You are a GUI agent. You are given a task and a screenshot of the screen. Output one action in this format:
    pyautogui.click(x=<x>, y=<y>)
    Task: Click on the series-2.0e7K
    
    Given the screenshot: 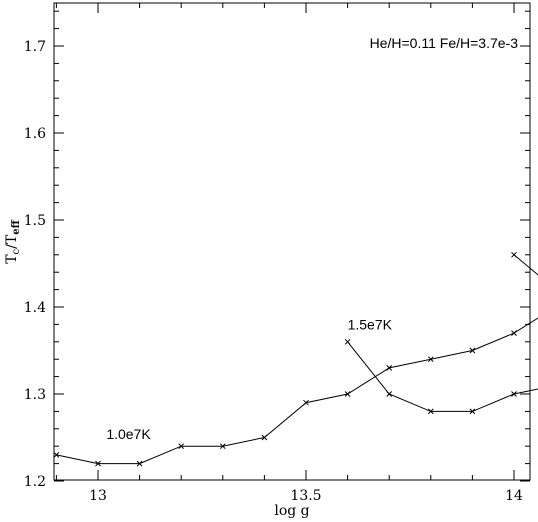 What is the action you would take?
    pyautogui.click(x=524, y=263)
    